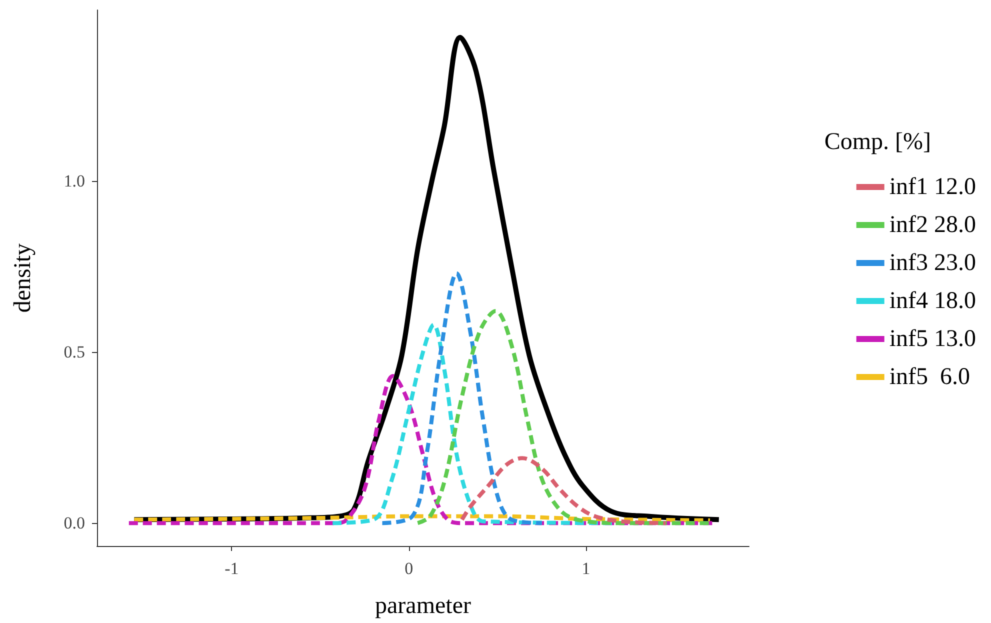  Describe the element at coordinates (932, 225) in the screenshot. I see `legend-label: inf2 28.0` at that location.